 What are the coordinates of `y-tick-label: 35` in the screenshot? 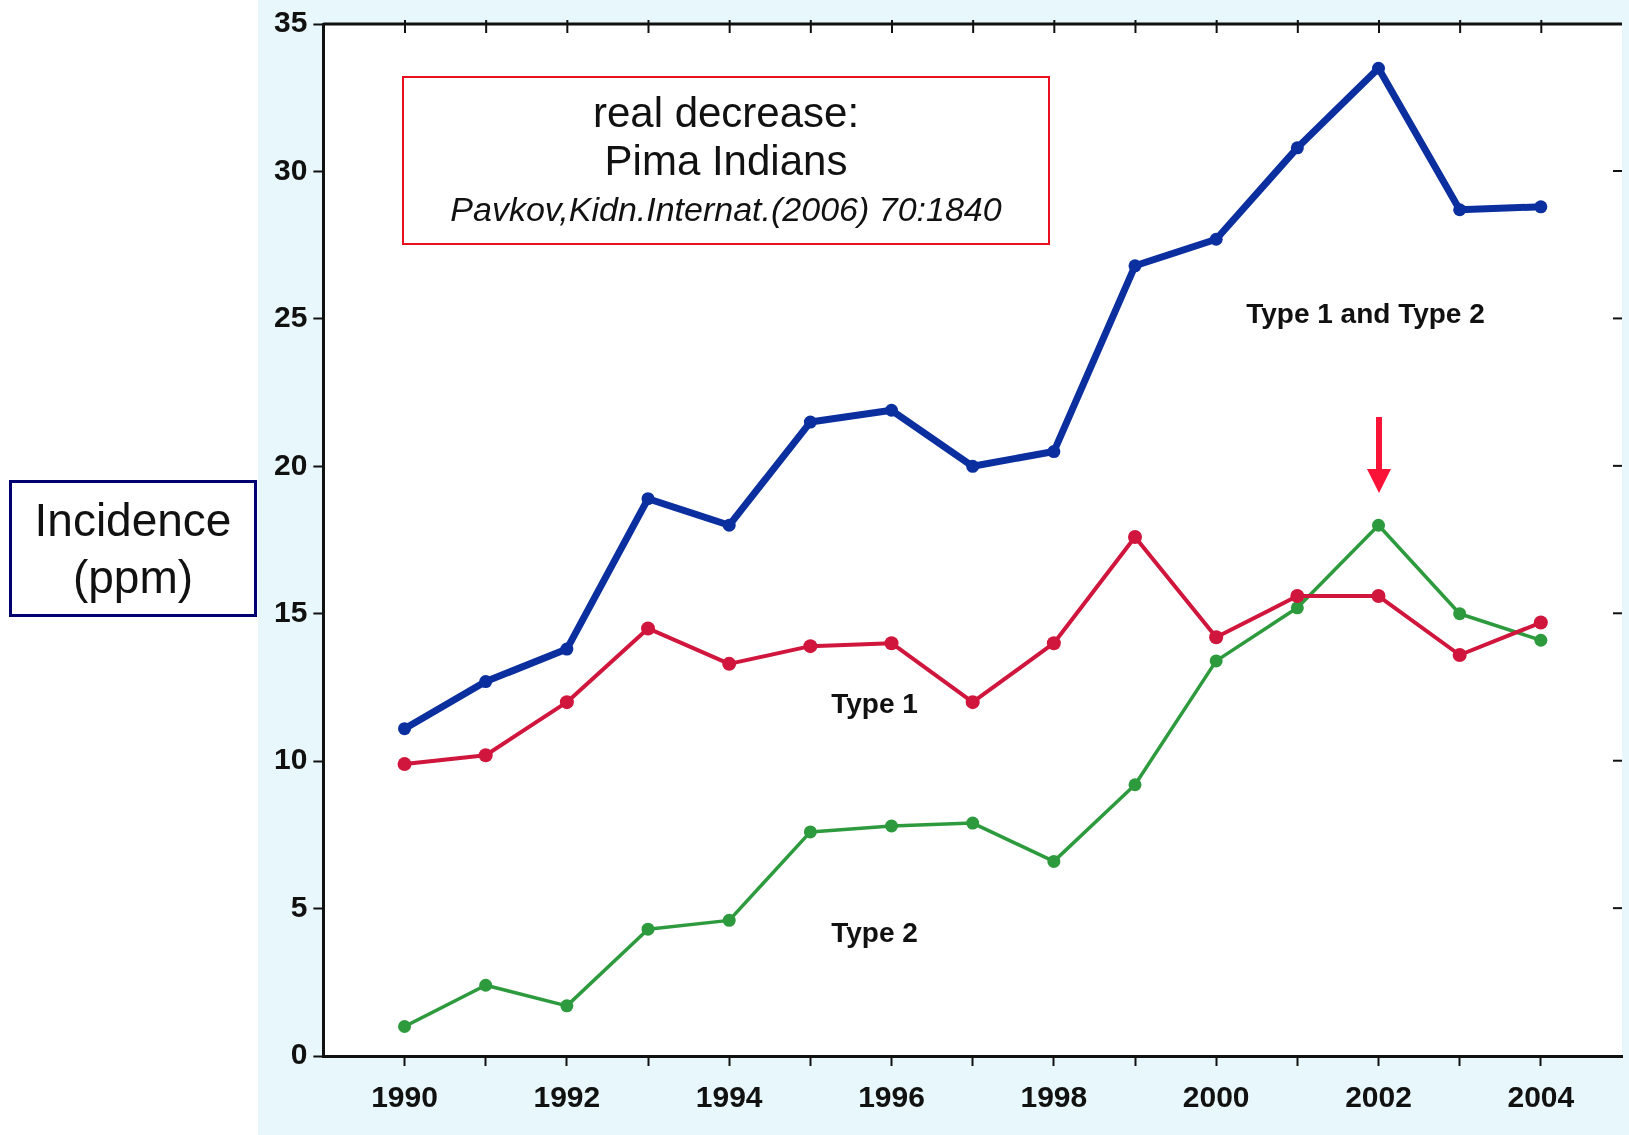 It's located at (290, 22).